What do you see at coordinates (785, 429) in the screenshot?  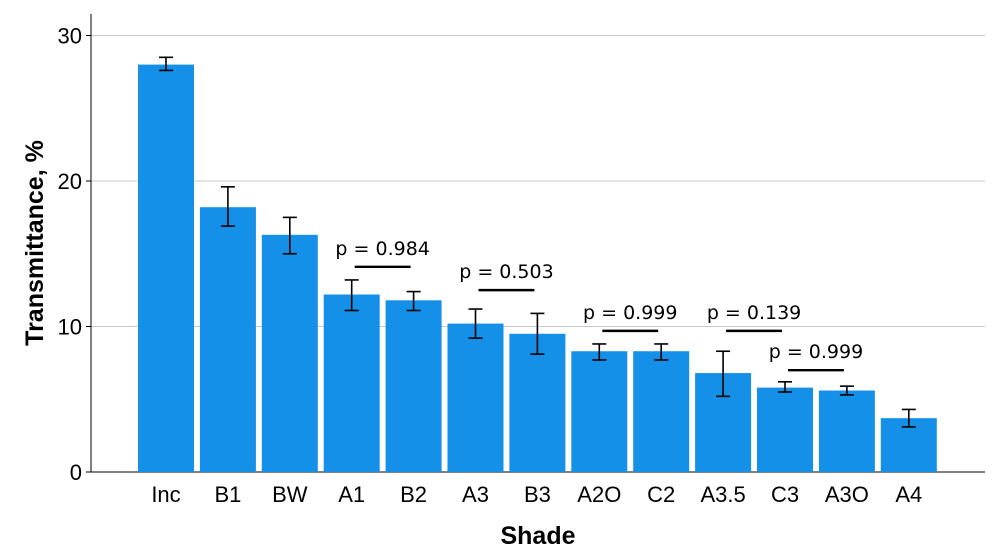 I see `bar-c3` at bounding box center [785, 429].